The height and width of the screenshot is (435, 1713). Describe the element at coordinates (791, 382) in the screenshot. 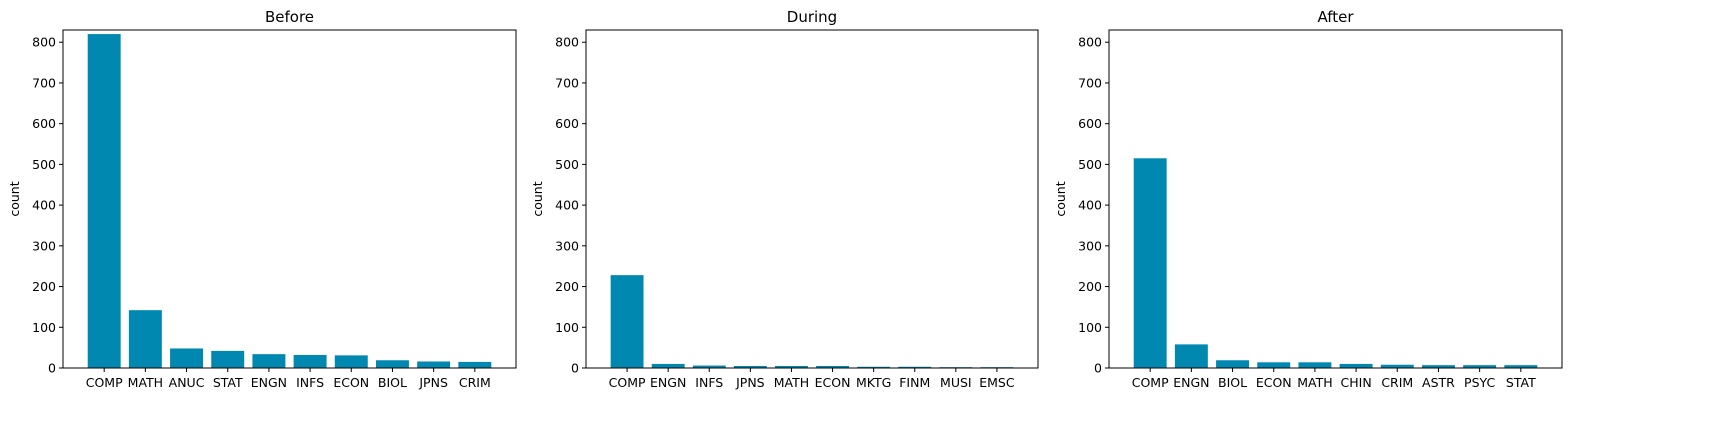

I see `x-tick-label-during: MATH` at that location.